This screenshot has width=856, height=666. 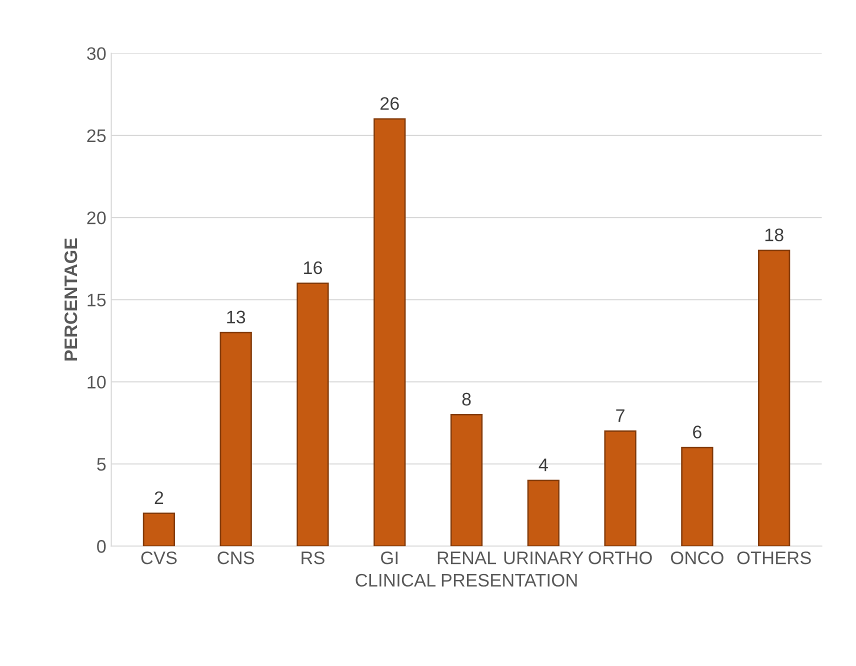 What do you see at coordinates (313, 557) in the screenshot?
I see `x-tick-label: RS` at bounding box center [313, 557].